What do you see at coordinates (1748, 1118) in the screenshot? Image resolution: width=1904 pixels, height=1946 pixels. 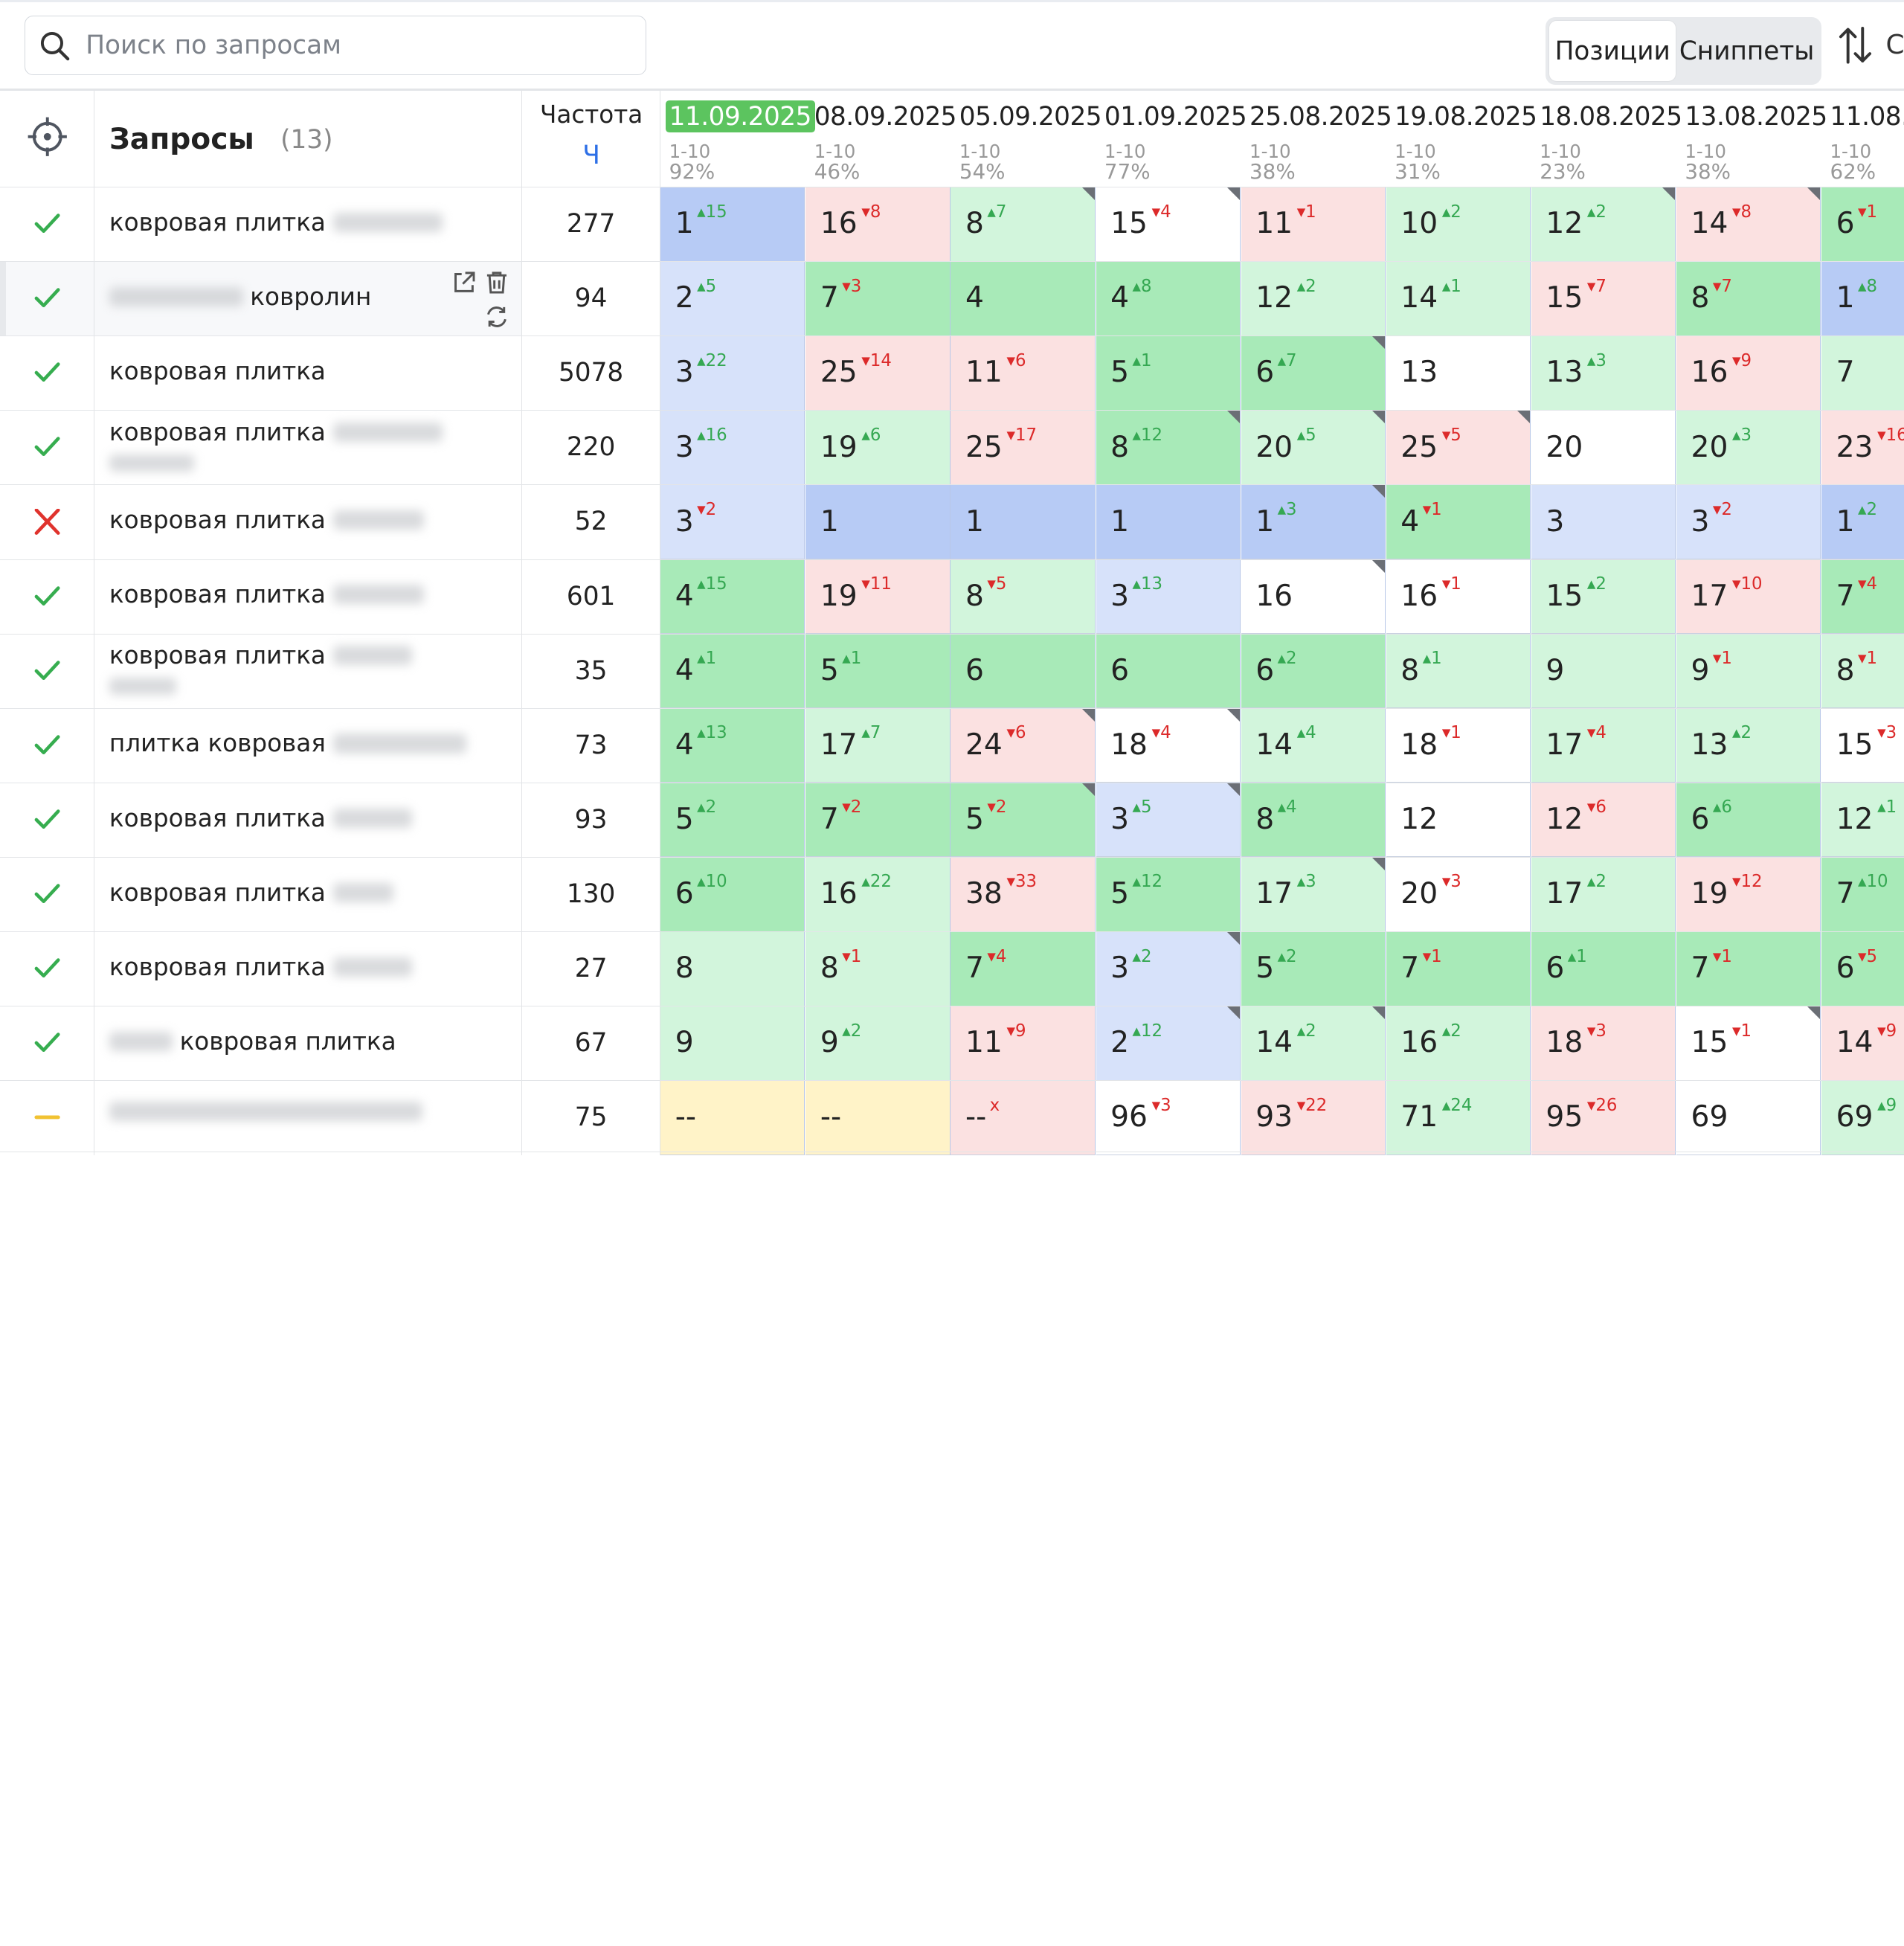 I see `position-cell: 69` at bounding box center [1748, 1118].